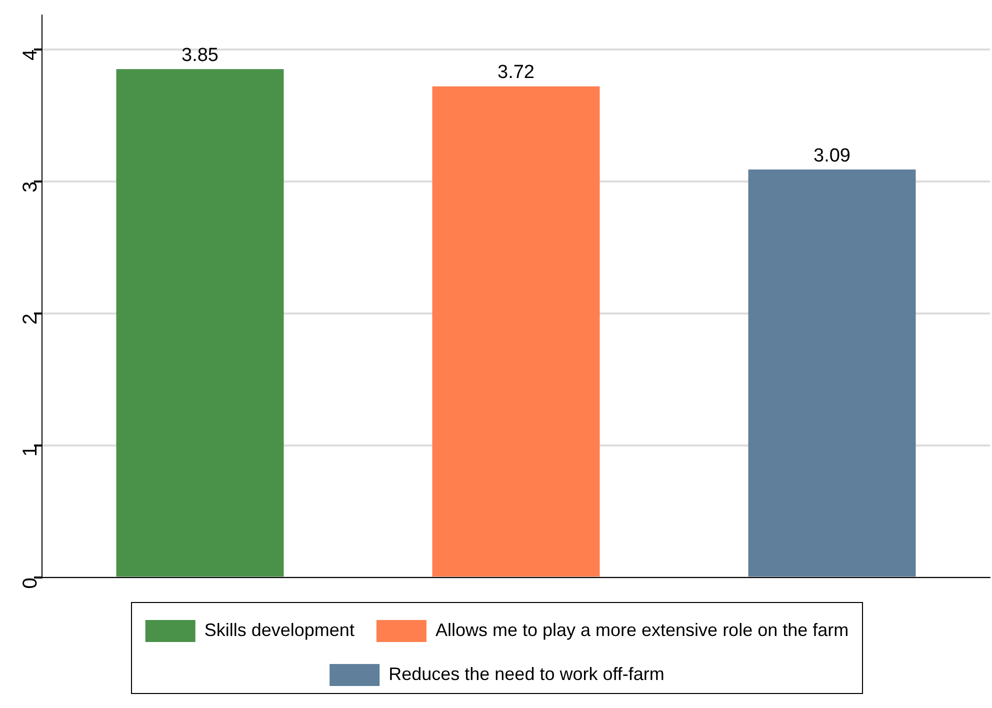 Image resolution: width=992 pixels, height=708 pixels. Describe the element at coordinates (31, 54) in the screenshot. I see `y-tick-label: 4` at that location.